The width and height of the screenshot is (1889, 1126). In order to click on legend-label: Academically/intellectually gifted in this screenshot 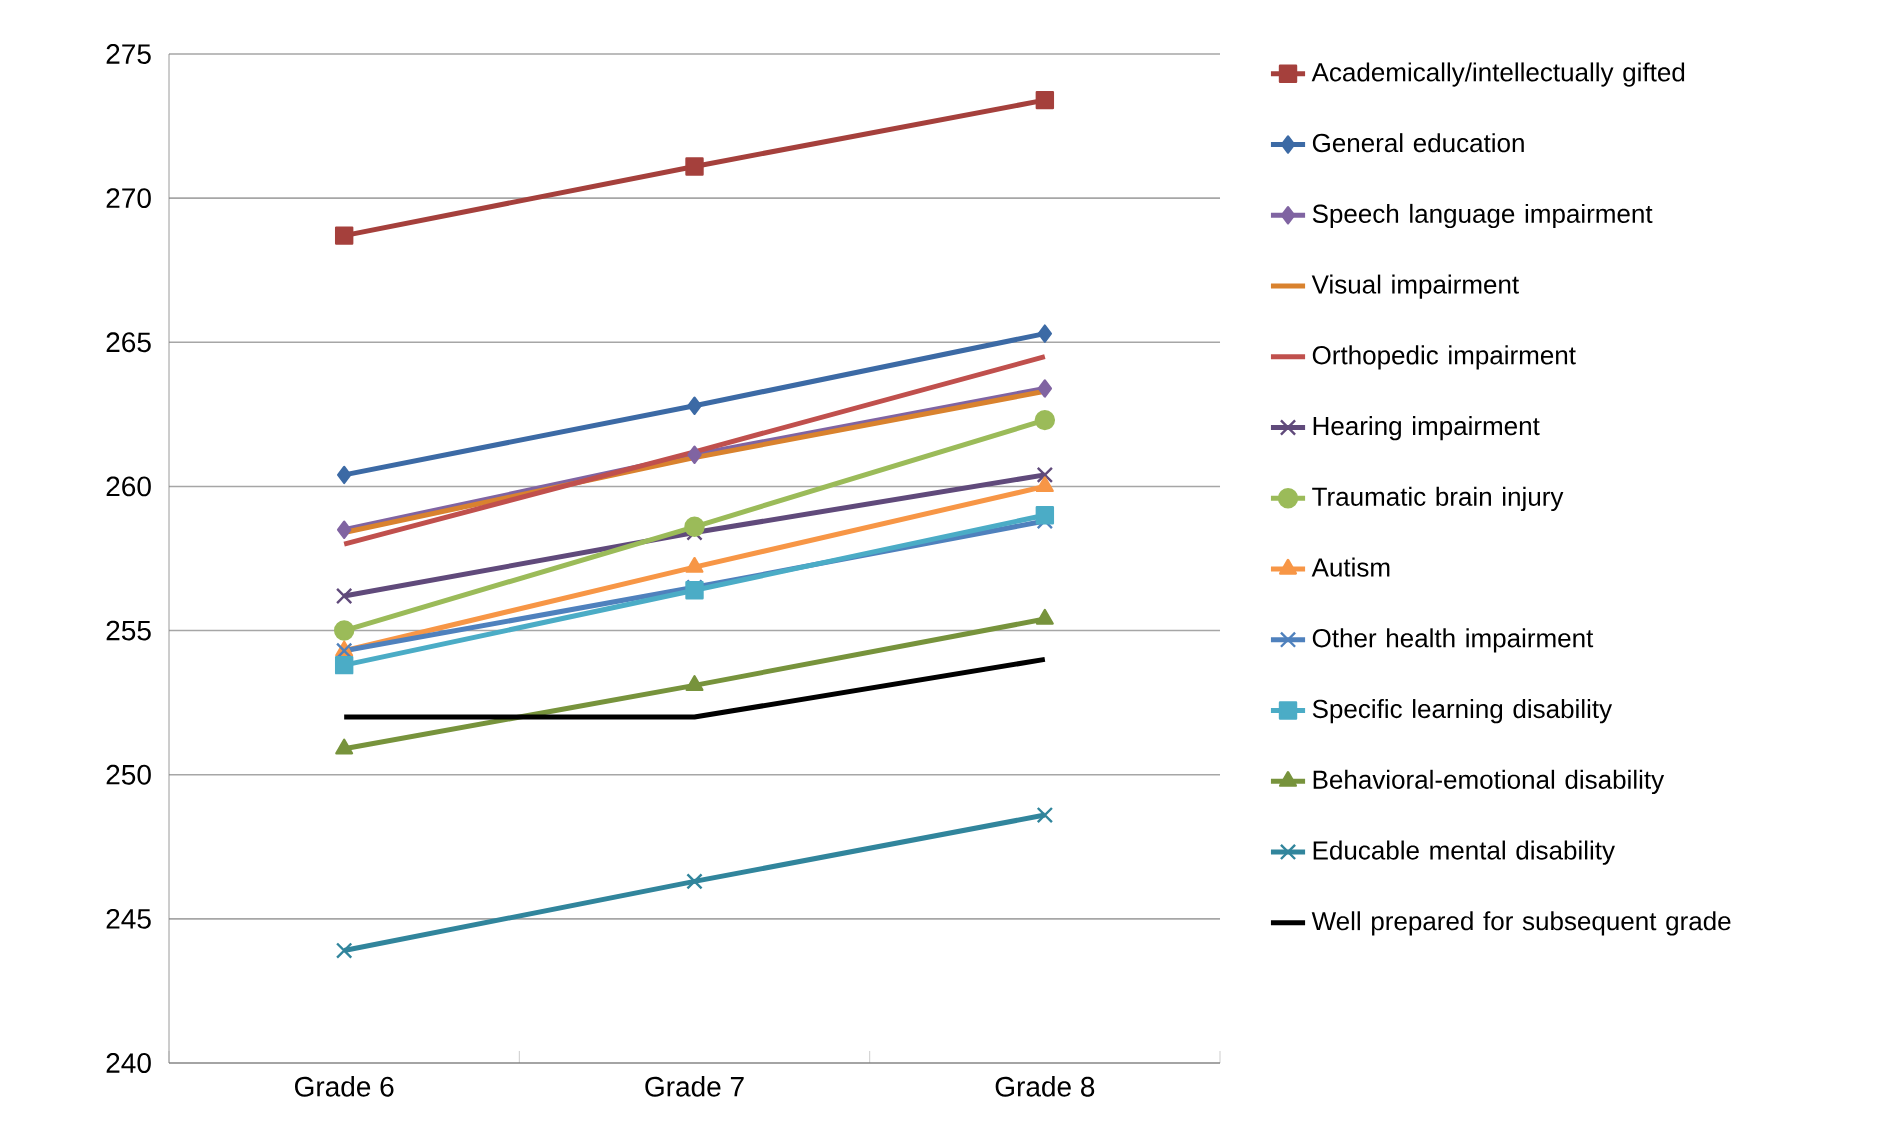, I will do `click(1498, 74)`.